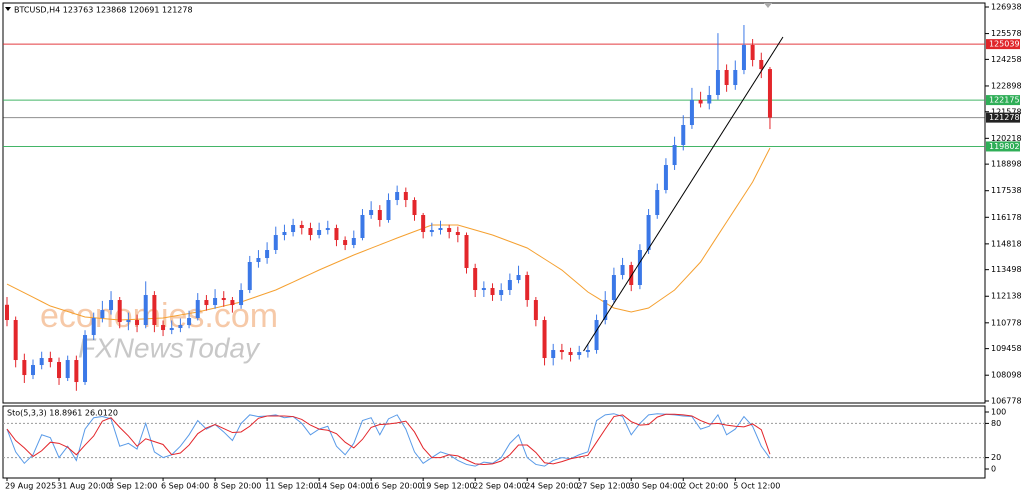  I want to click on level-label: 121278, so click(1004, 117).